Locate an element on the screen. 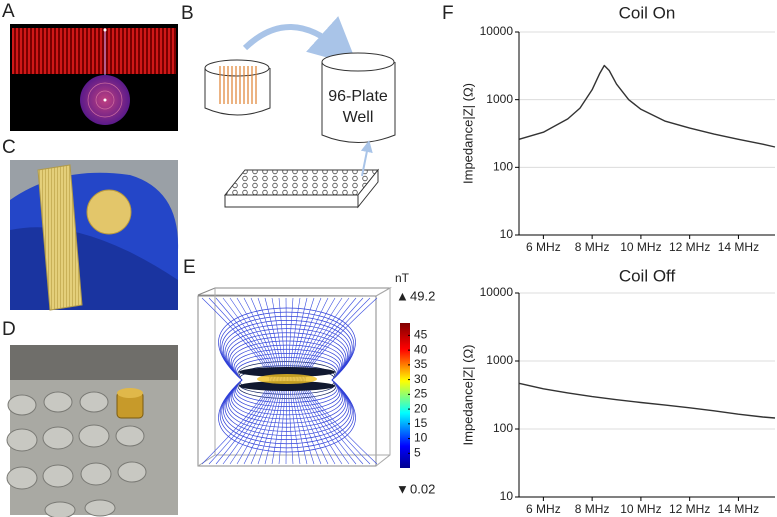 Image resolution: width=777 pixels, height=517 pixels. colorbar-tick-label: 5 is located at coordinates (417, 452).